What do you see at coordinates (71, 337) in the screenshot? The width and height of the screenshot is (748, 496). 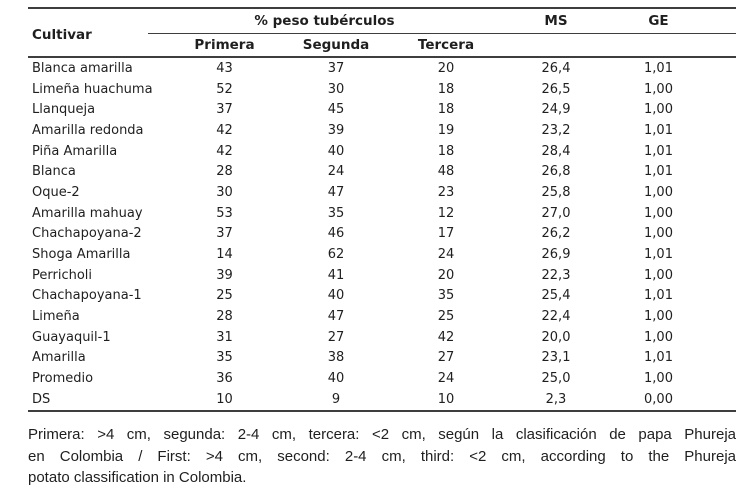 I see `cultivar-name-cell: Guayaquil-1` at bounding box center [71, 337].